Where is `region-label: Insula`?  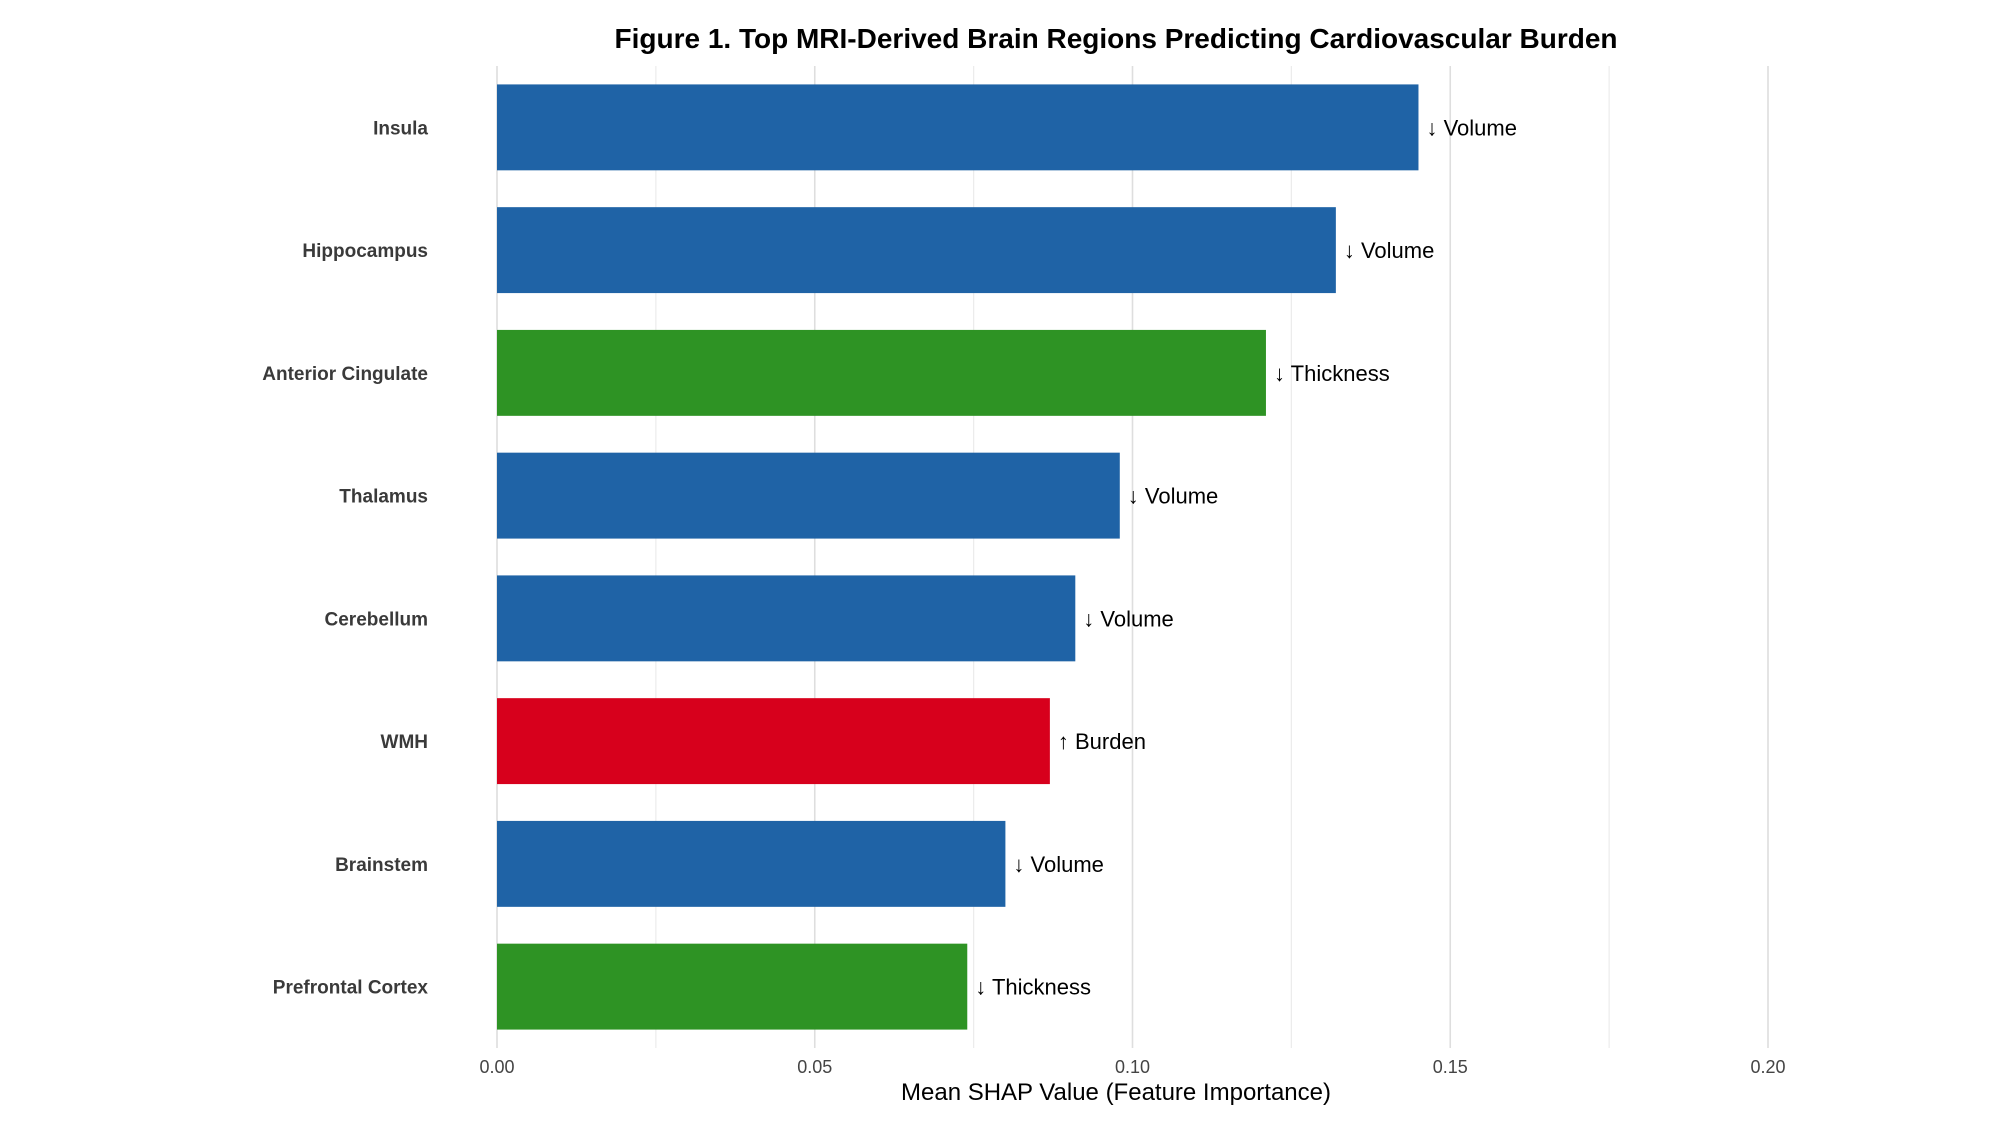 region-label: Insula is located at coordinates (400, 128).